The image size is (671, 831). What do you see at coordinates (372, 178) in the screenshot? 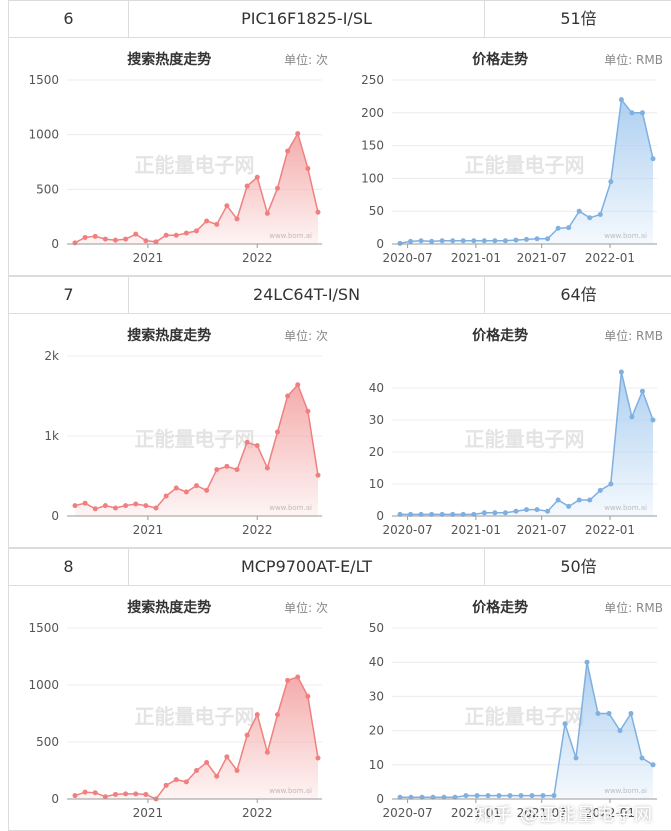
I see `y-tick-label: 100` at bounding box center [372, 178].